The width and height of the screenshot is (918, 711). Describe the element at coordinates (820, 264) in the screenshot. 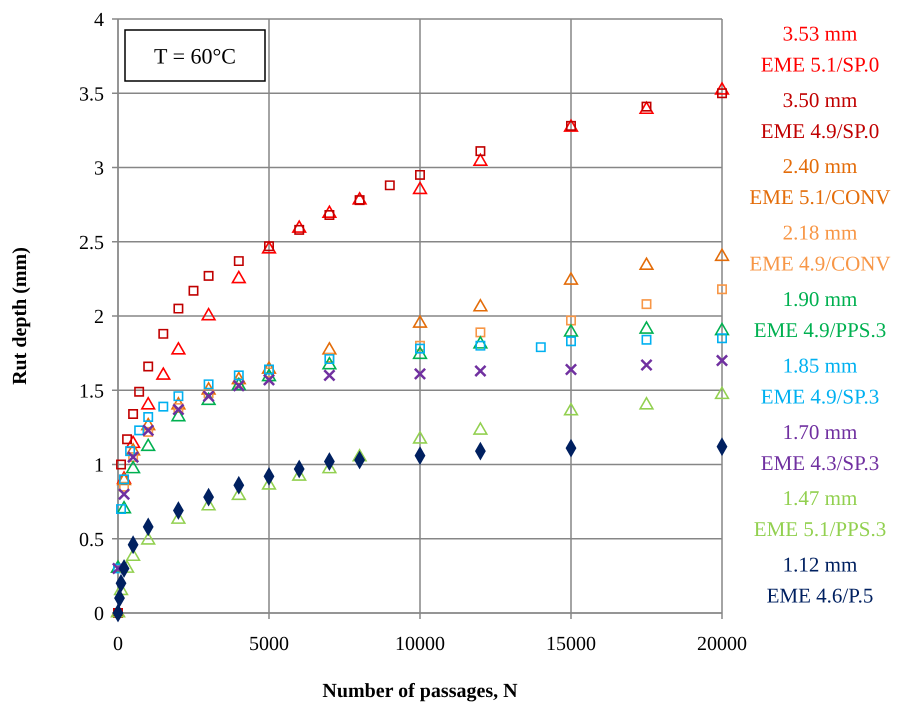

I see `series-label: EME 4.9/CONV` at that location.